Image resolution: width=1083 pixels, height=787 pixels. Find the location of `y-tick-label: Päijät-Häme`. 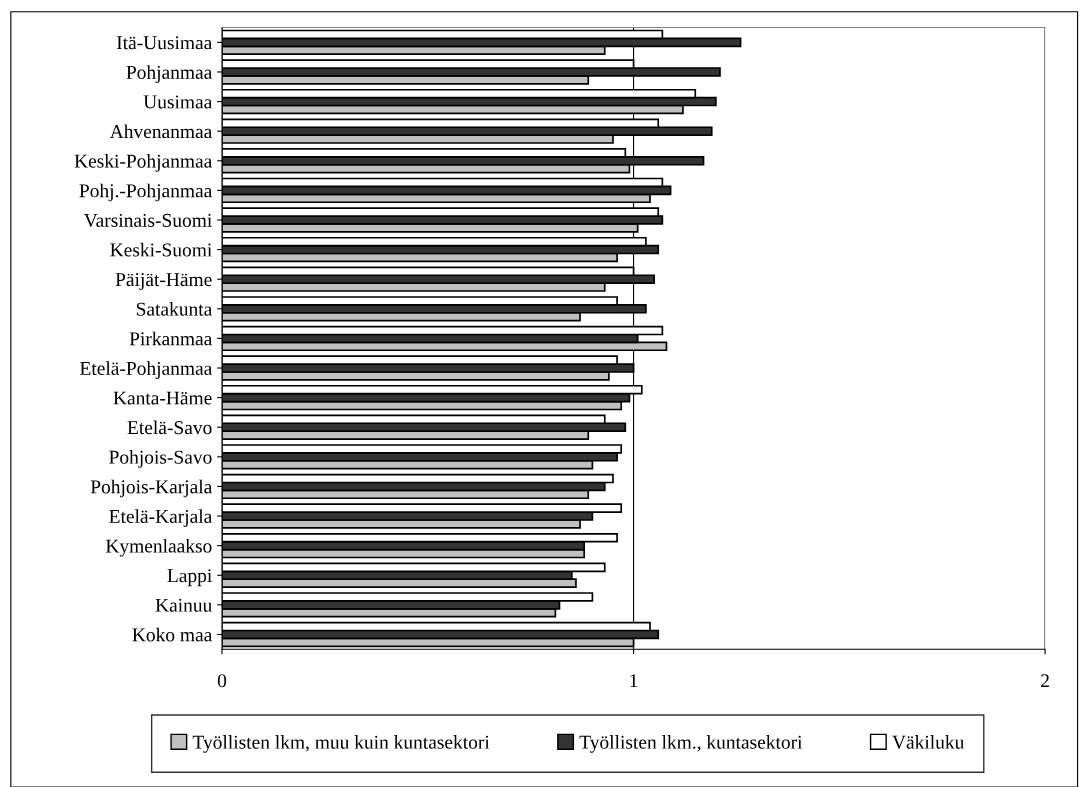

y-tick-label: Päijät-Häme is located at coordinates (163, 282).